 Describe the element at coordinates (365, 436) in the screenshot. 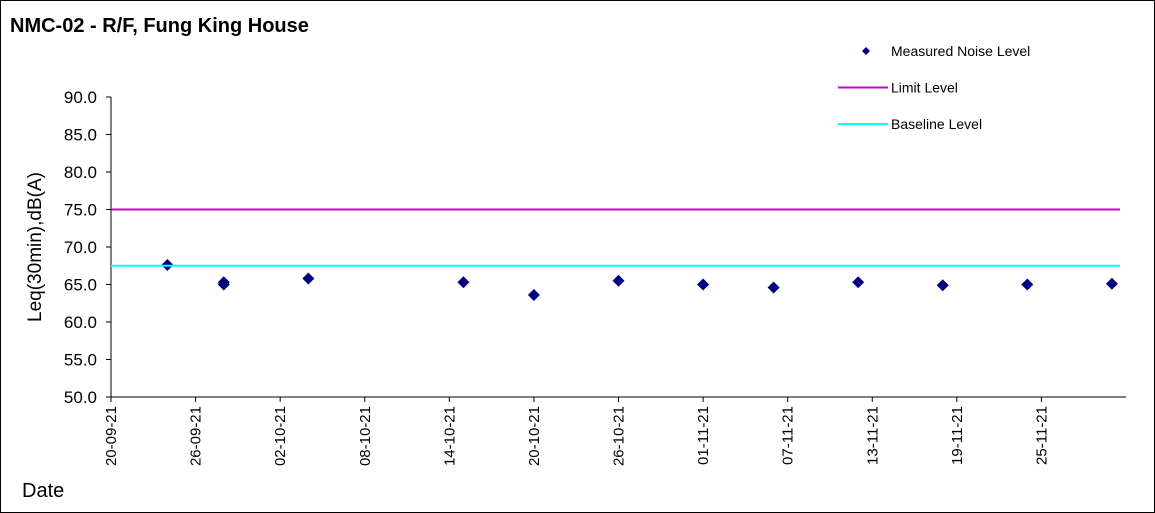

I see `x-tick-label: 08-10-21` at that location.